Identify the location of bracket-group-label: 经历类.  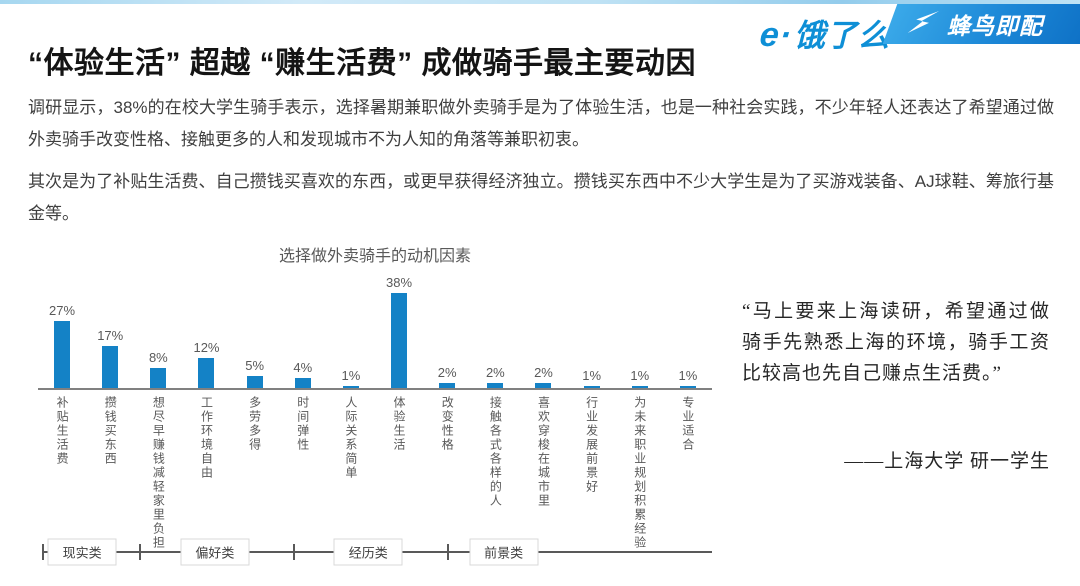
(368, 552).